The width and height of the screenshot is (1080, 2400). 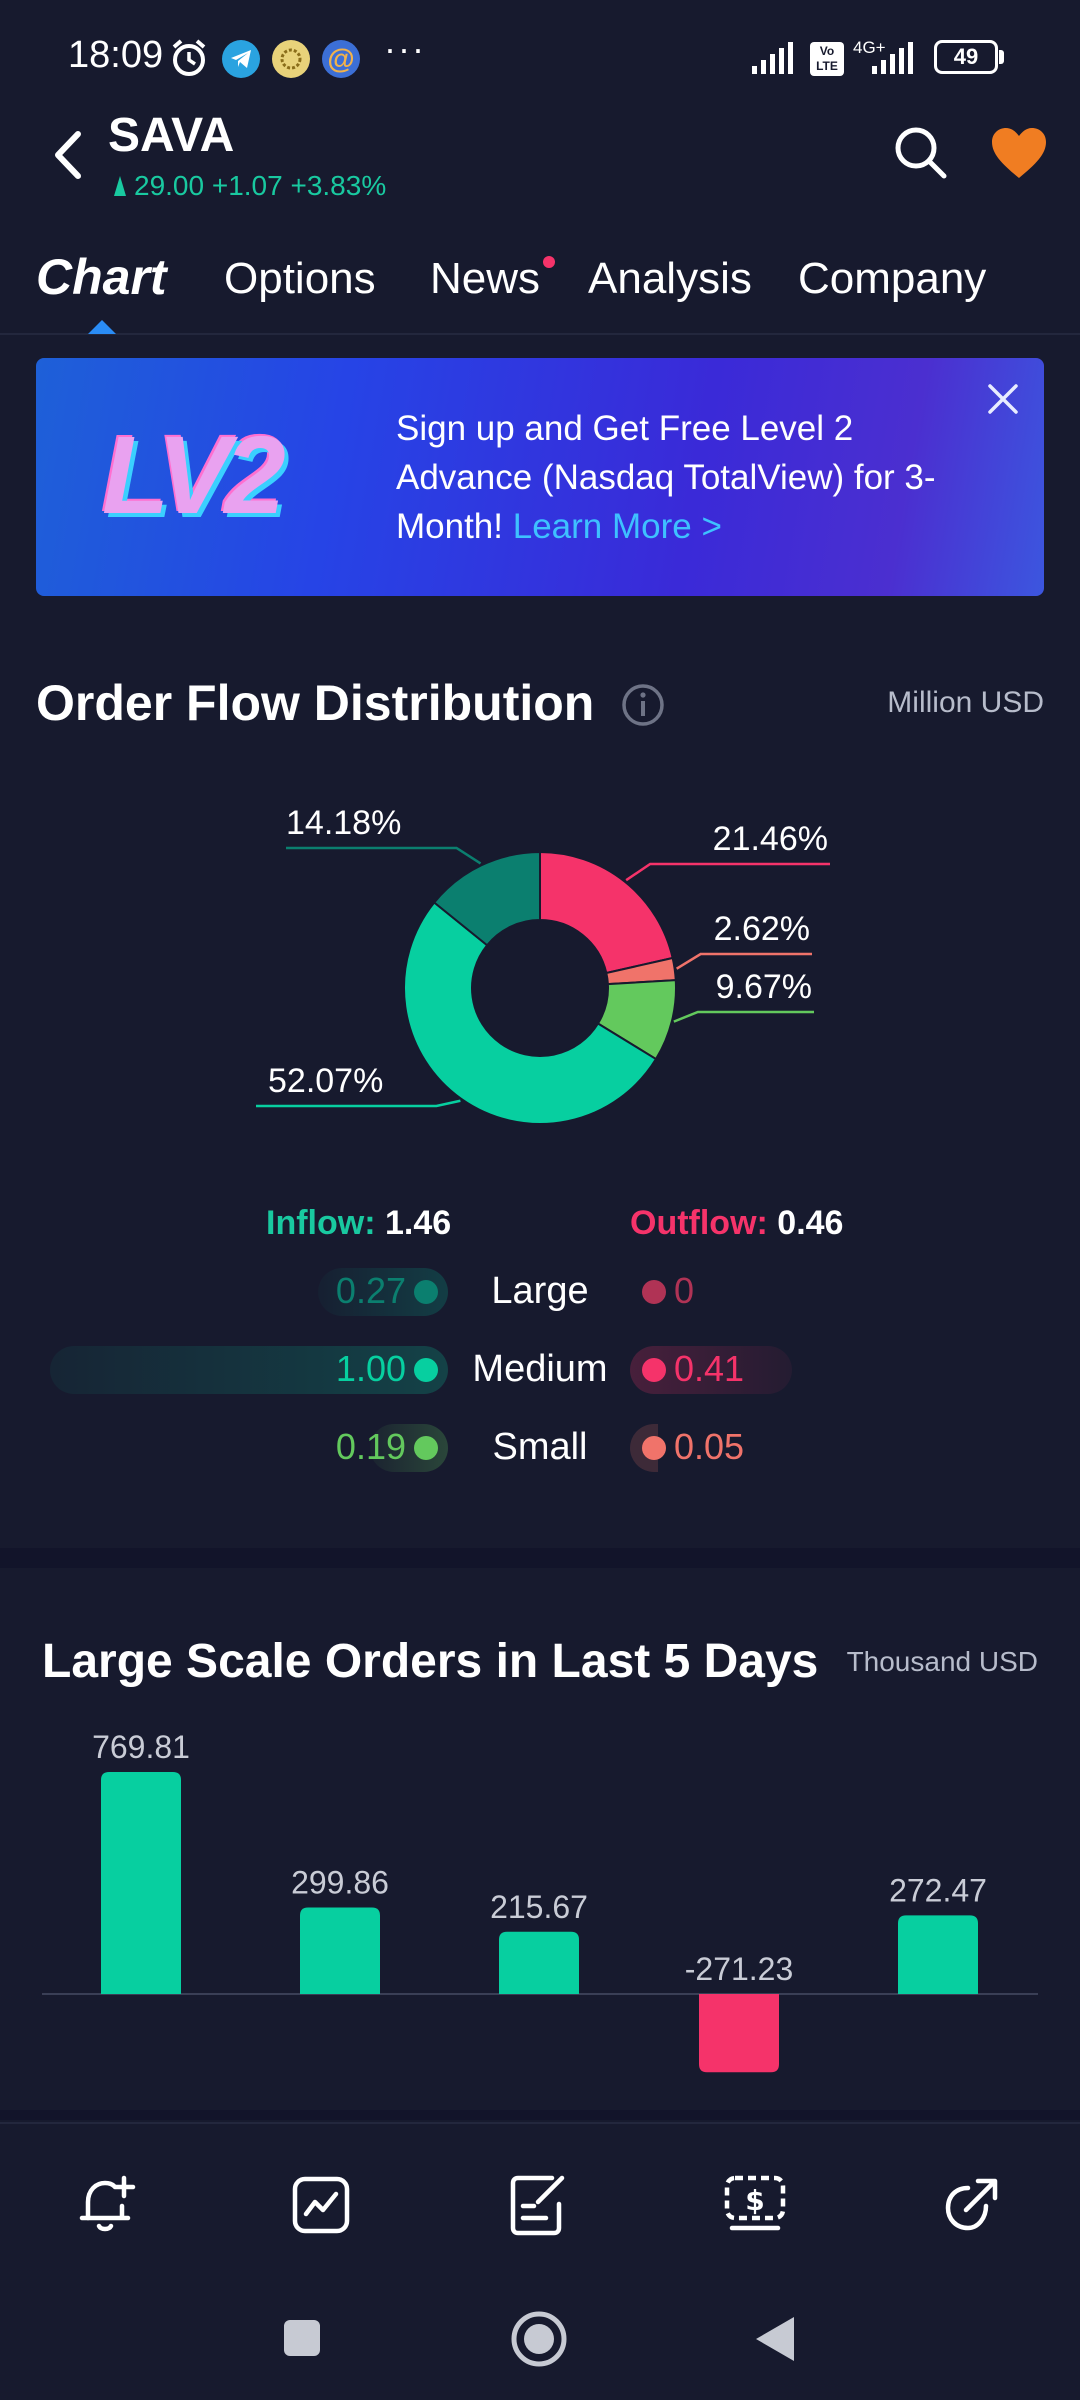 What do you see at coordinates (116, 55) in the screenshot?
I see `status-time: 18:09` at bounding box center [116, 55].